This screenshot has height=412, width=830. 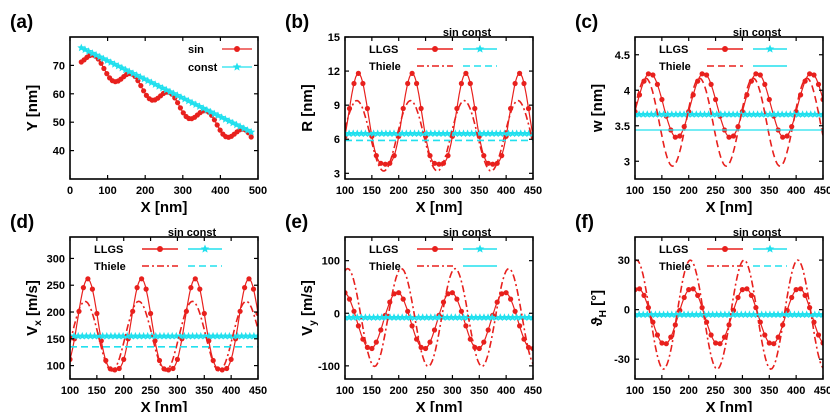 I want to click on y-tick-label: 4.5, so click(x=622, y=56).